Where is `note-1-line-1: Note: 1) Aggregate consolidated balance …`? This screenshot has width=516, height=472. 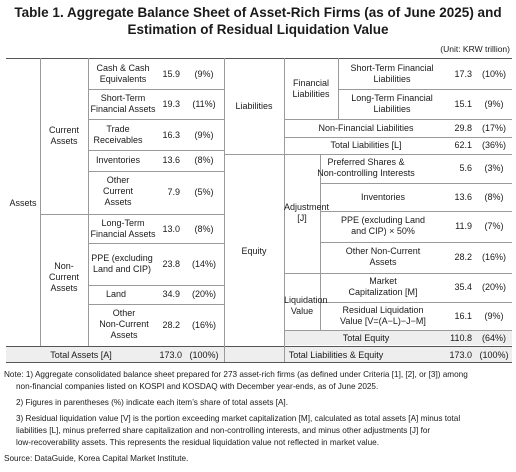
note-1-line-1: Note: 1) Aggregate consolidated balance … is located at coordinates (236, 374).